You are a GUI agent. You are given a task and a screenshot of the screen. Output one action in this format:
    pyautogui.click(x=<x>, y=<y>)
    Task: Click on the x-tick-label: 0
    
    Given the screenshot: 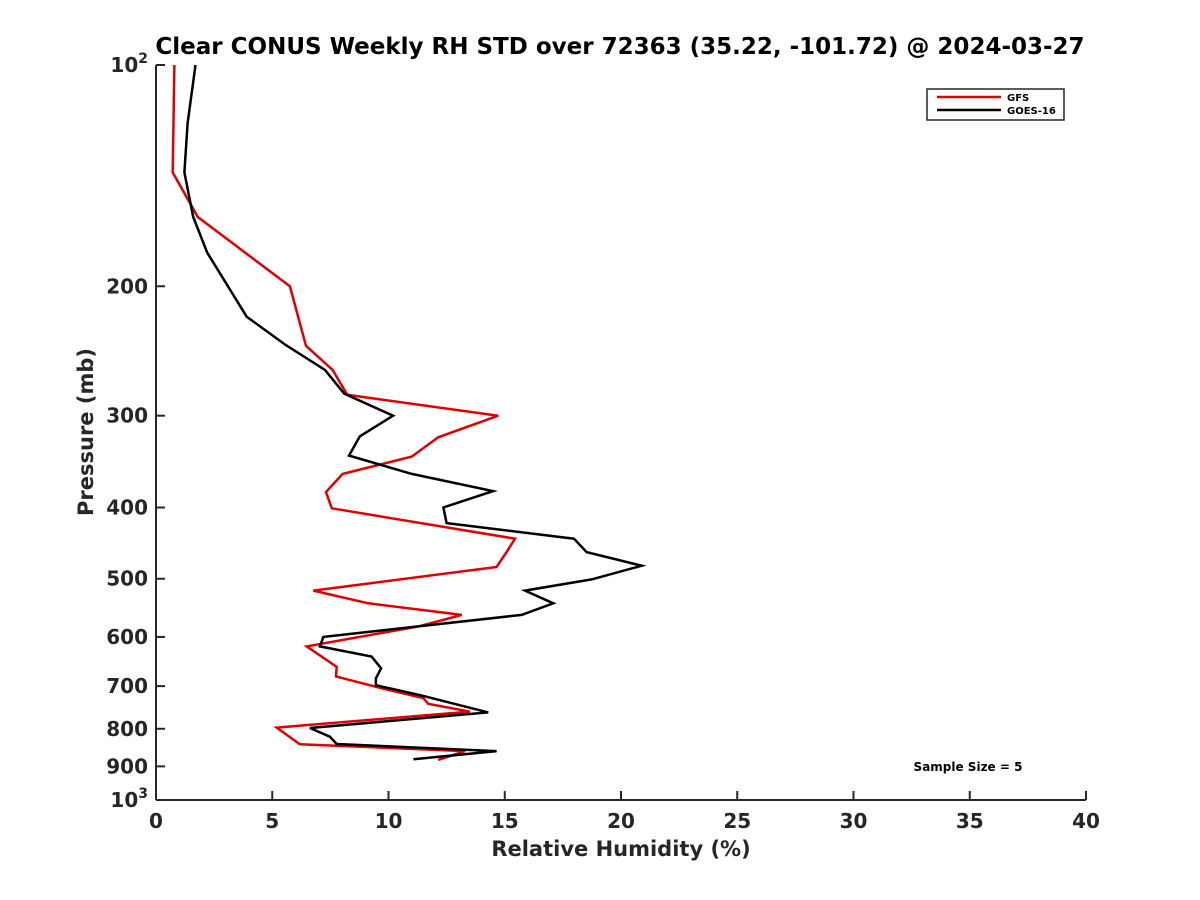 What is the action you would take?
    pyautogui.click(x=156, y=821)
    